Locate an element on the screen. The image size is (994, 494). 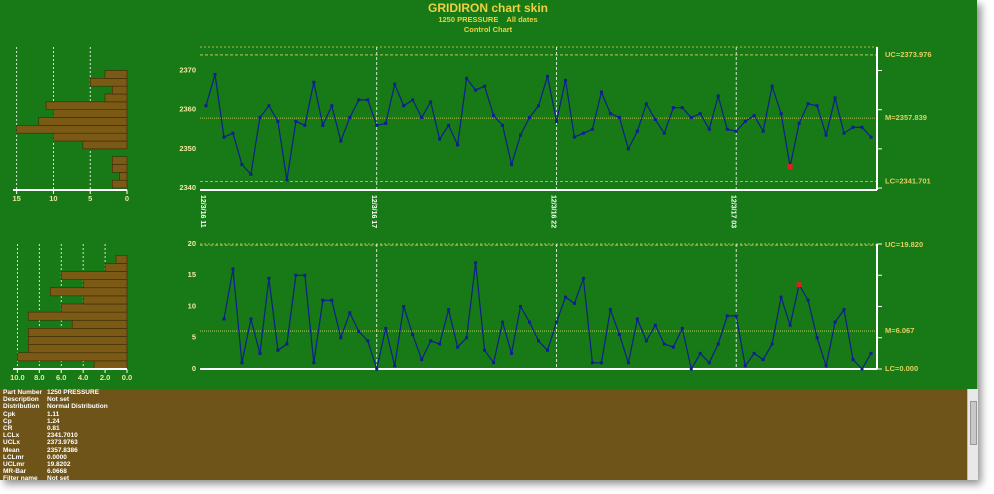
info-key: CR is located at coordinates (8, 428).